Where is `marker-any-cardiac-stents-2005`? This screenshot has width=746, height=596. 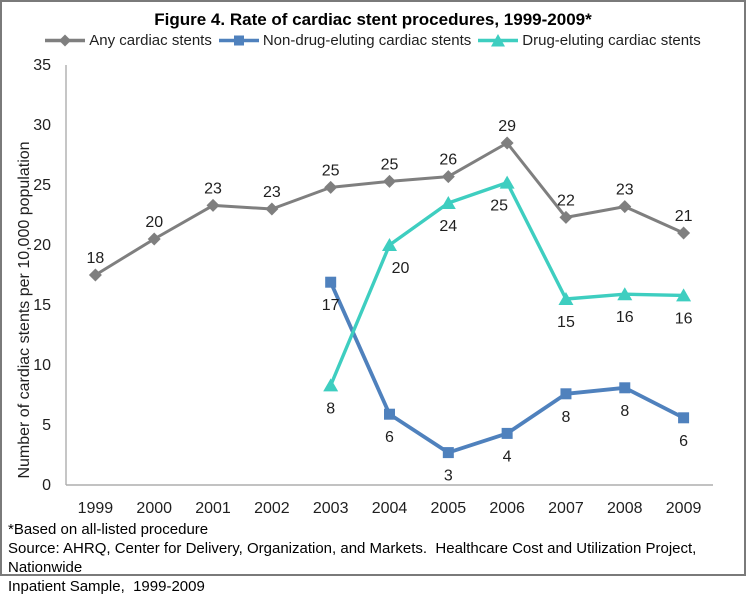
marker-any-cardiac-stents-2005 is located at coordinates (448, 177).